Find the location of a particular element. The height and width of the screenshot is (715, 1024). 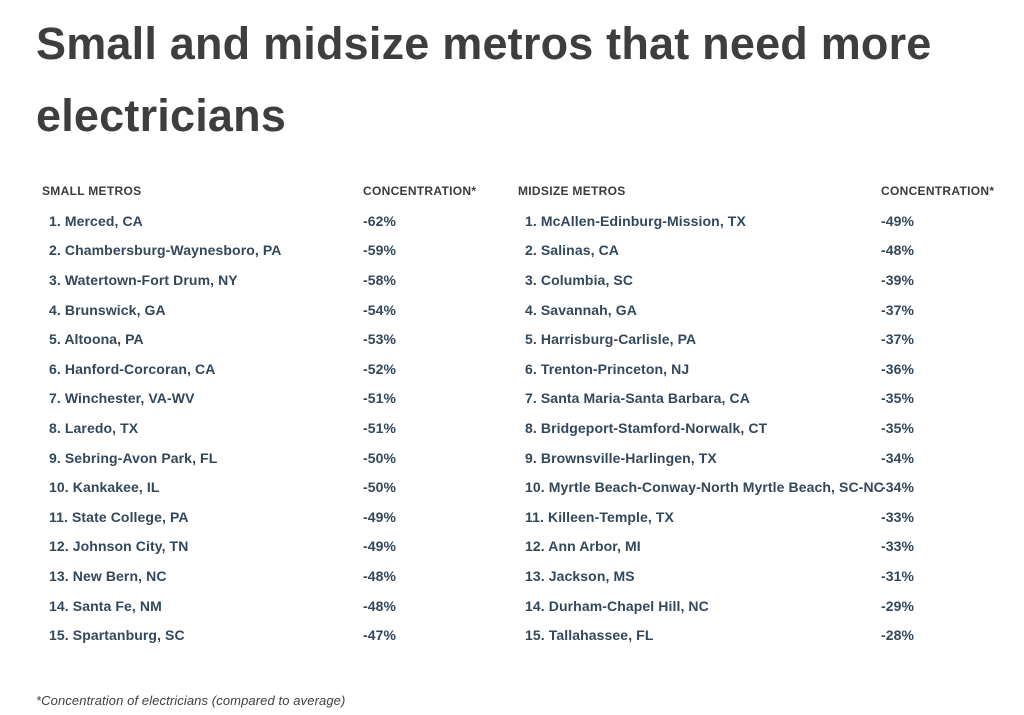

table-row: 11. State College, PA -49% is located at coordinates (280, 517).